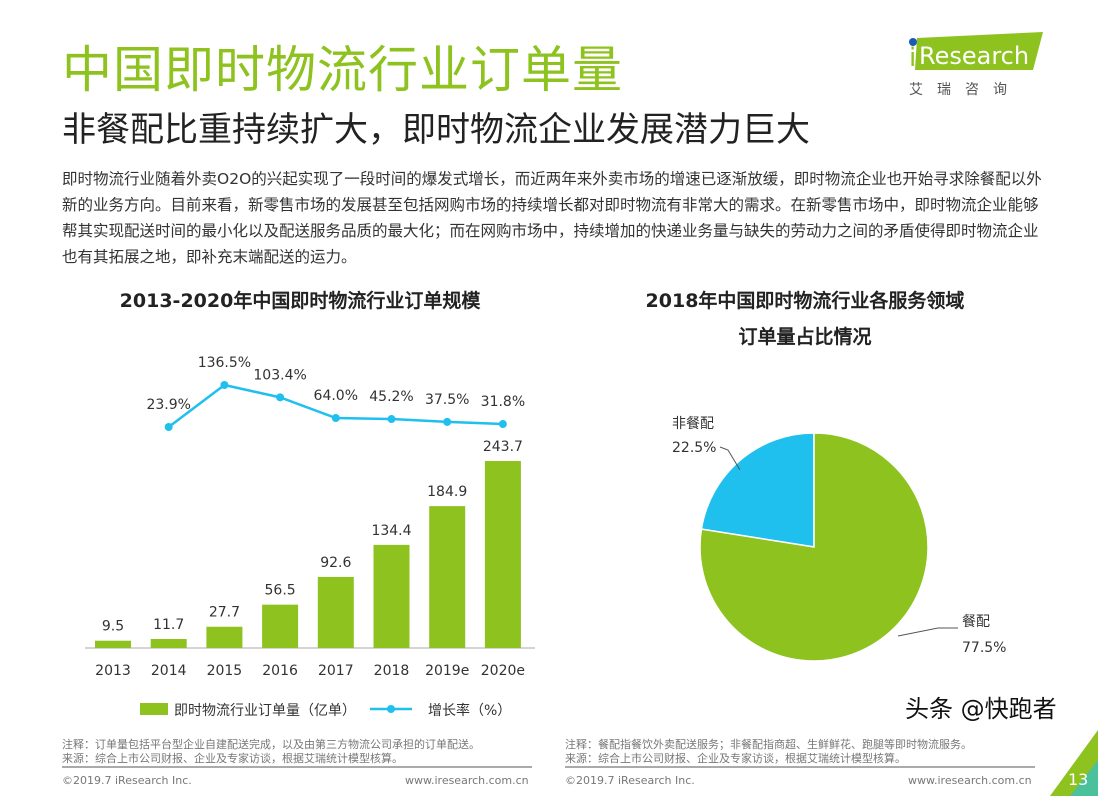  I want to click on divider-right, so click(800, 767).